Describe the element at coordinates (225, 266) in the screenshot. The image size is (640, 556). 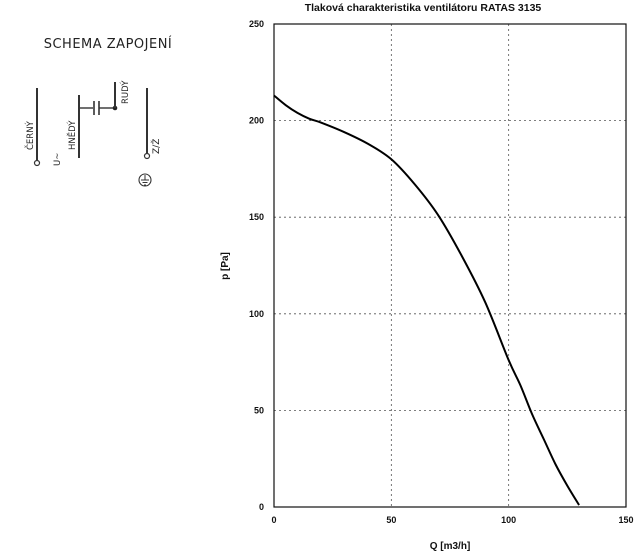
I see `y-axis-label: p [Pa]` at that location.